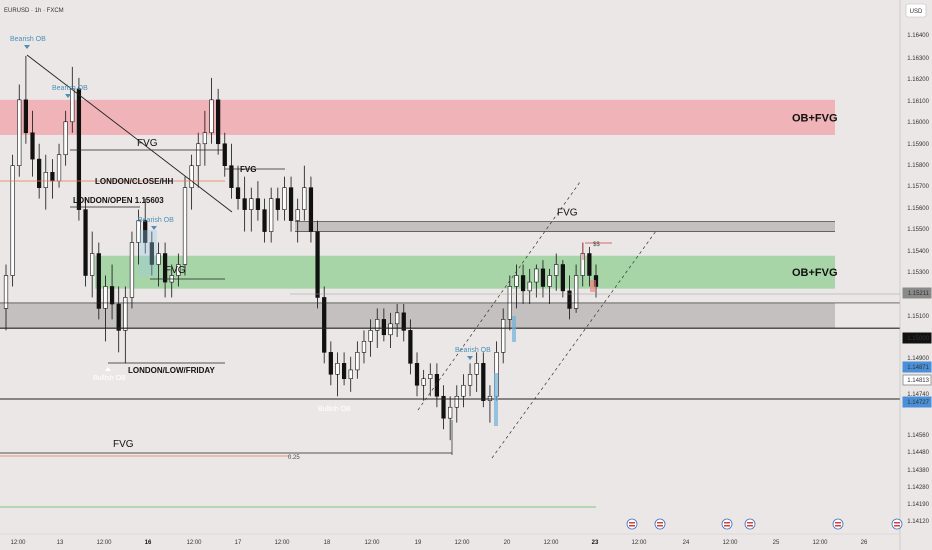  Describe the element at coordinates (815, 118) in the screenshot. I see `zone-label-0: OB+FVG` at that location.